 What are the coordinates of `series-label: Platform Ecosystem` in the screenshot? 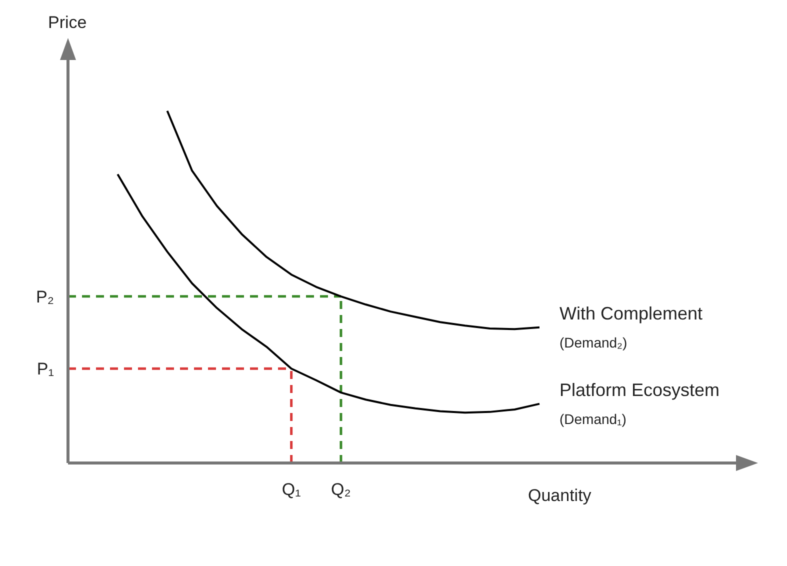 It's located at (639, 390).